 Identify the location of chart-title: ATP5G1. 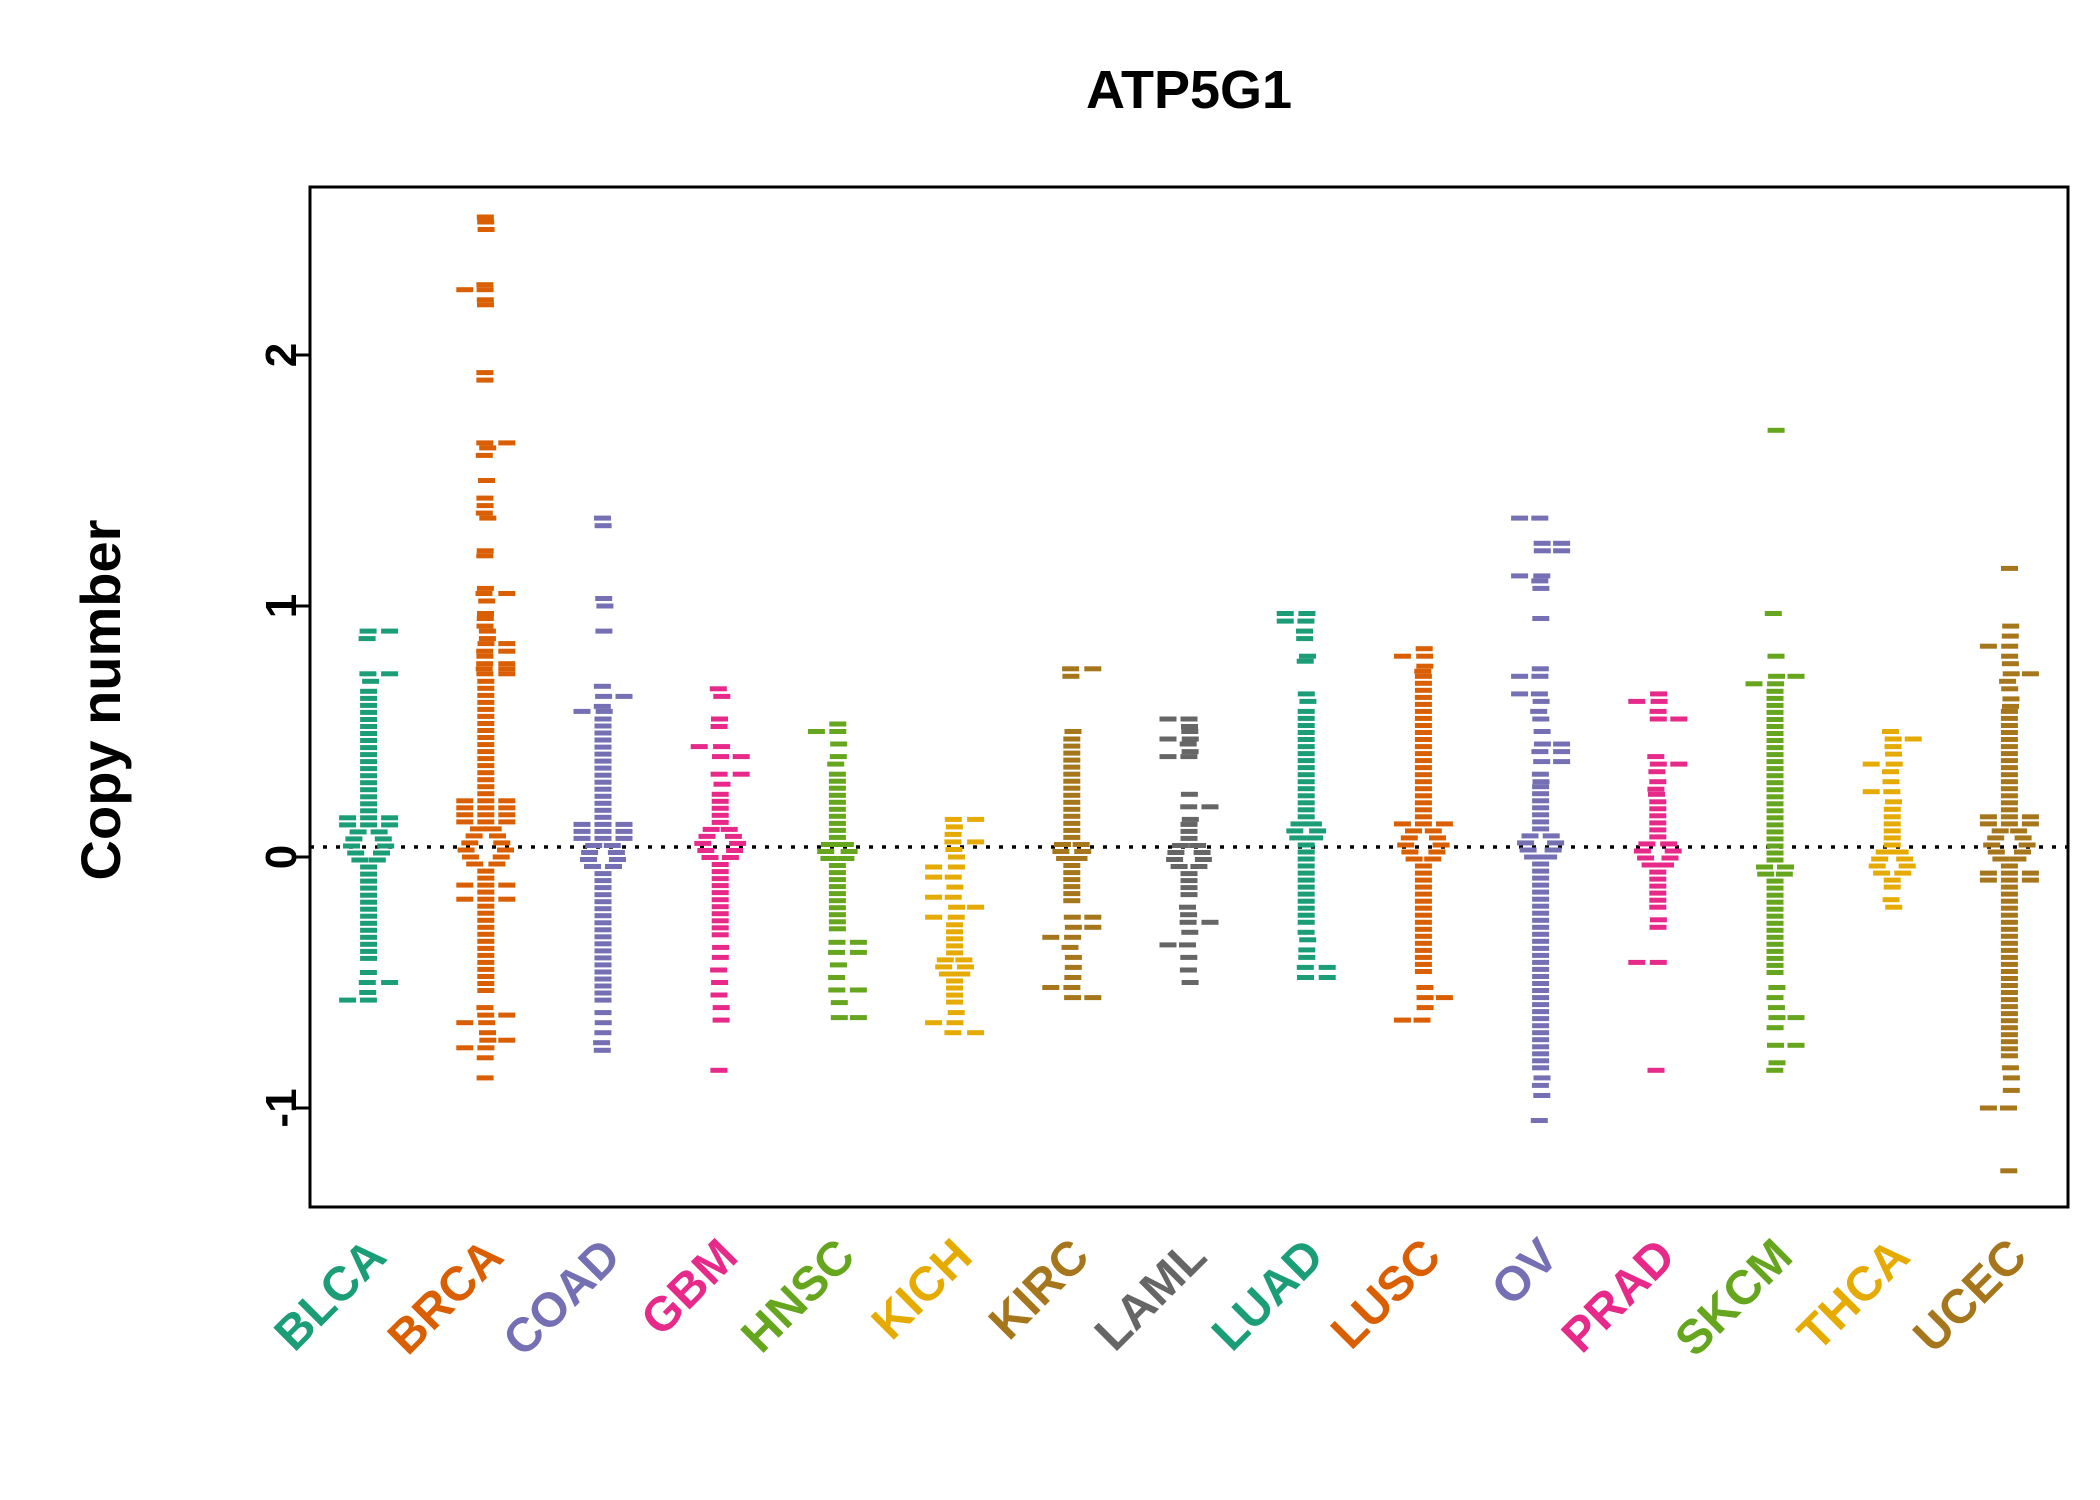
(1189, 90).